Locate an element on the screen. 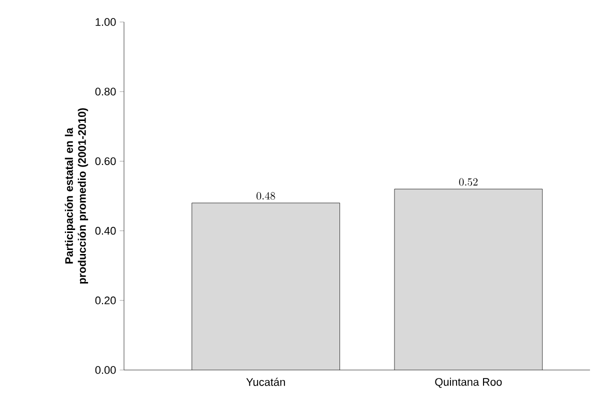  x-tick-label: Quintana Roo is located at coordinates (468, 383).